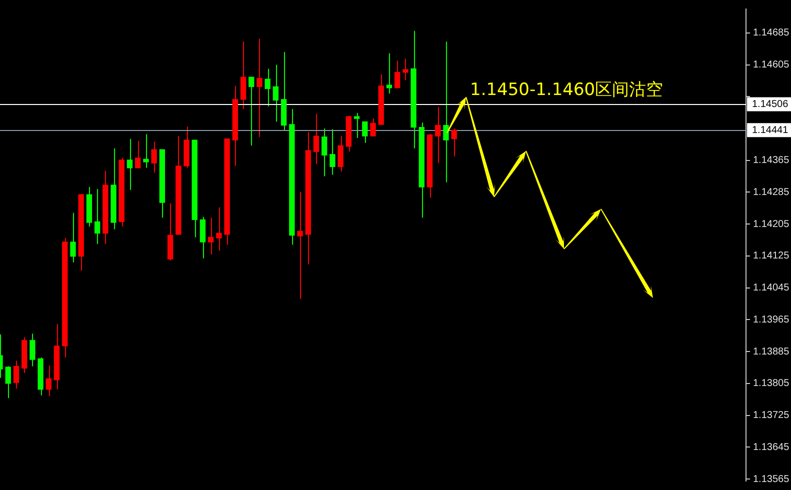 The image size is (791, 490). Describe the element at coordinates (771, 256) in the screenshot. I see `y-tick-label: 1.14125` at that location.